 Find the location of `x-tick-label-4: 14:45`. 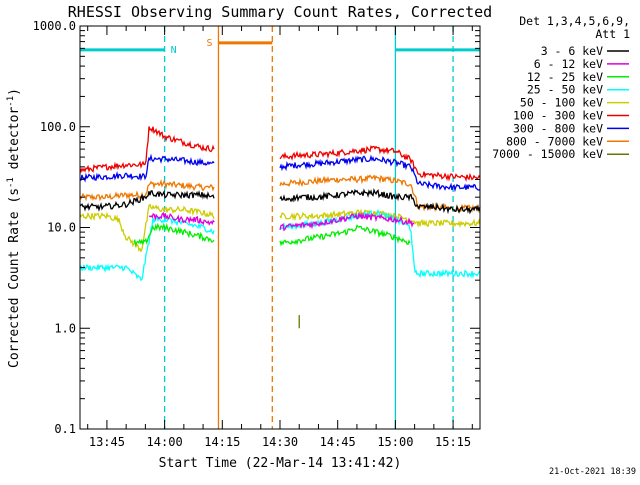

x-tick-label-4: 14:45 is located at coordinates (338, 442).